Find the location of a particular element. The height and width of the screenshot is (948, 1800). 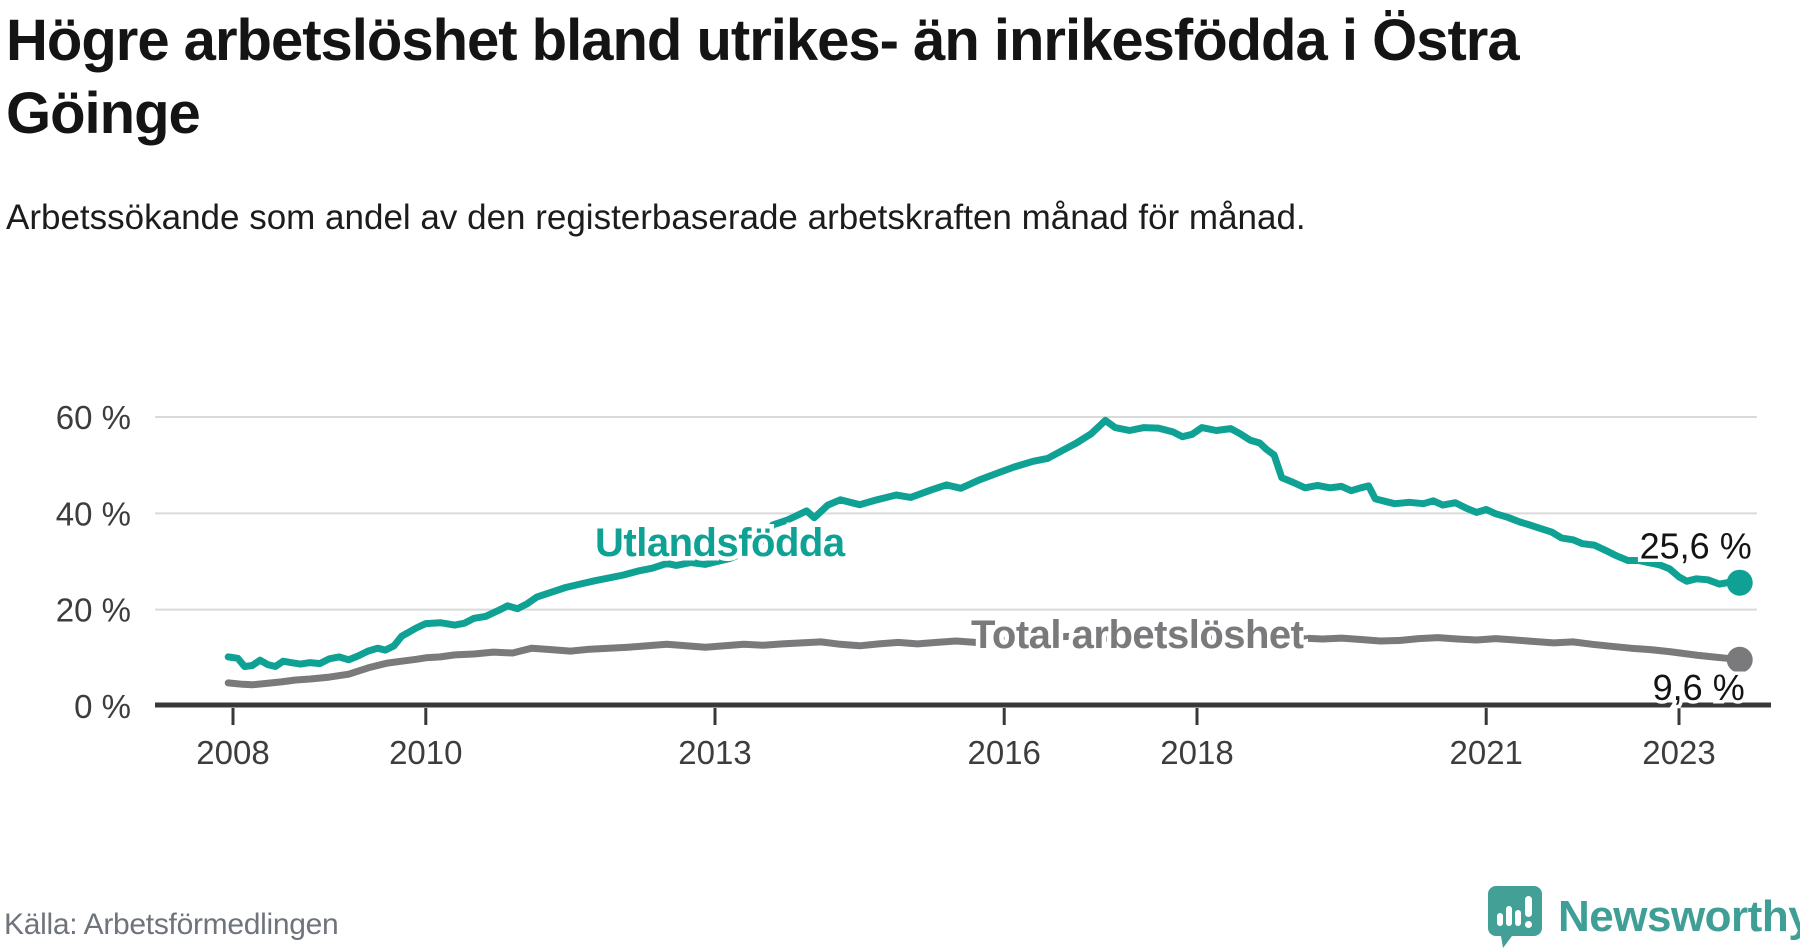

y-tick-label: 40 % is located at coordinates (93, 513).